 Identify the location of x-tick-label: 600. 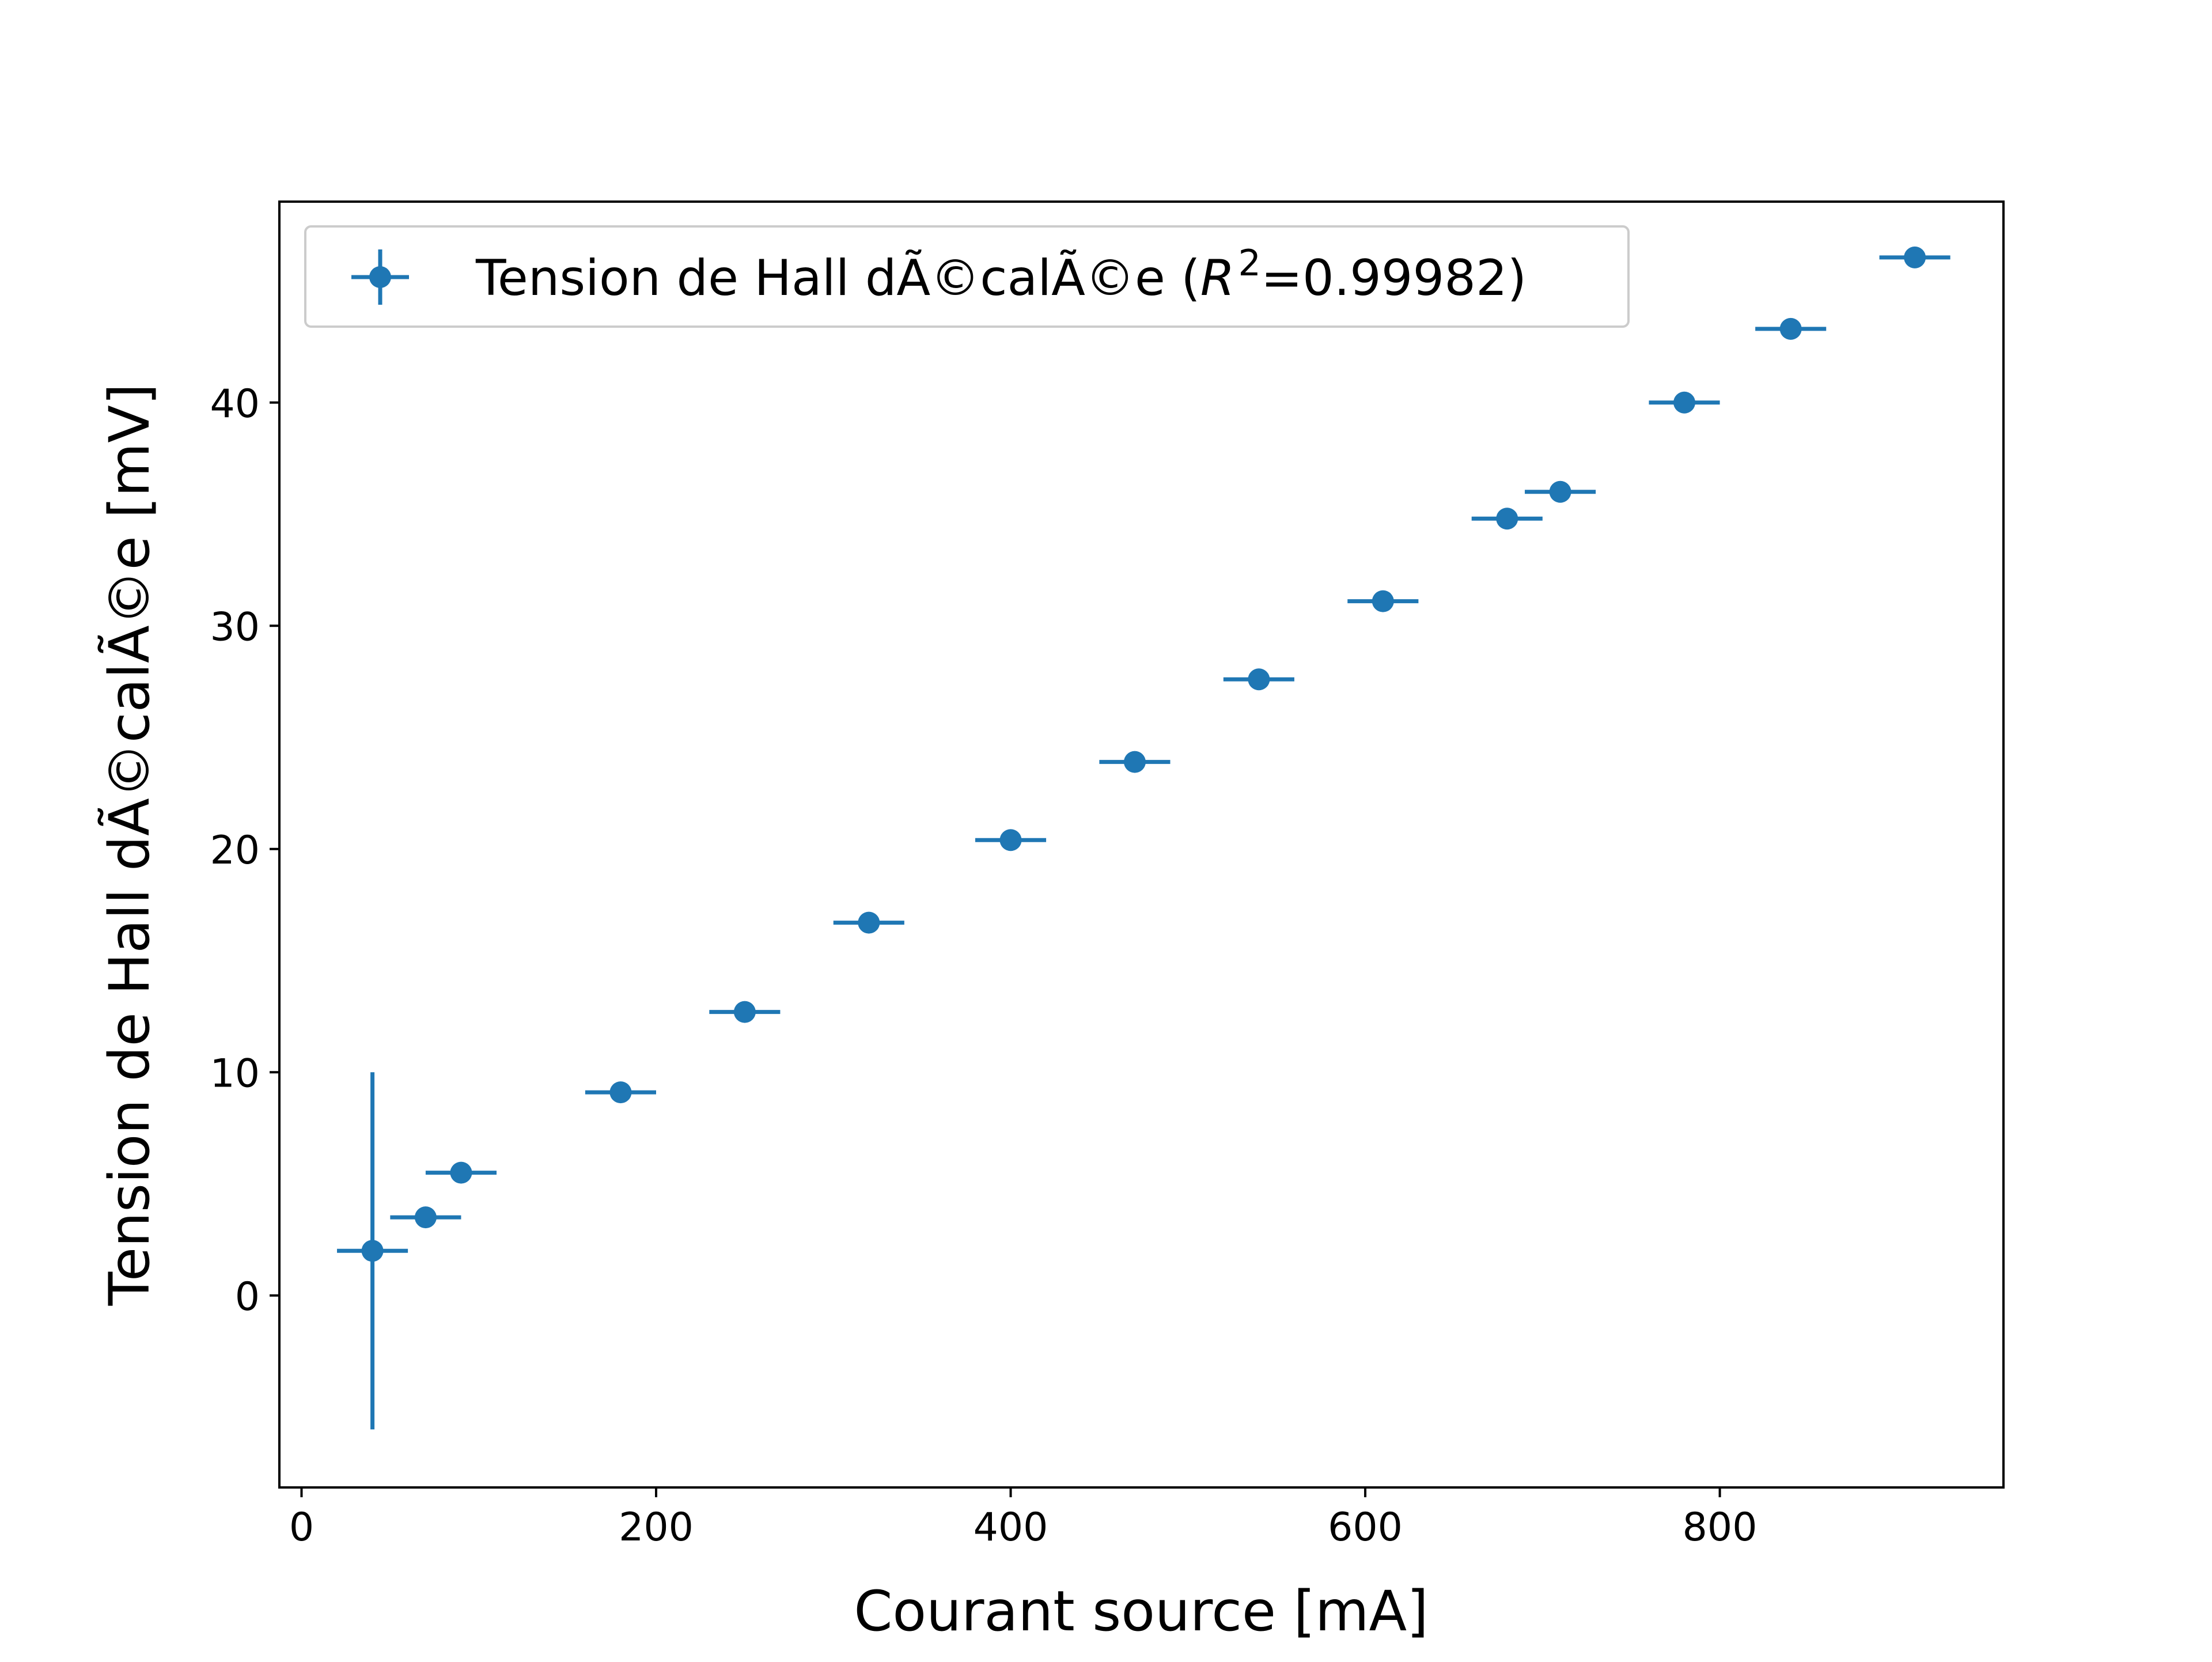
(1365, 1528).